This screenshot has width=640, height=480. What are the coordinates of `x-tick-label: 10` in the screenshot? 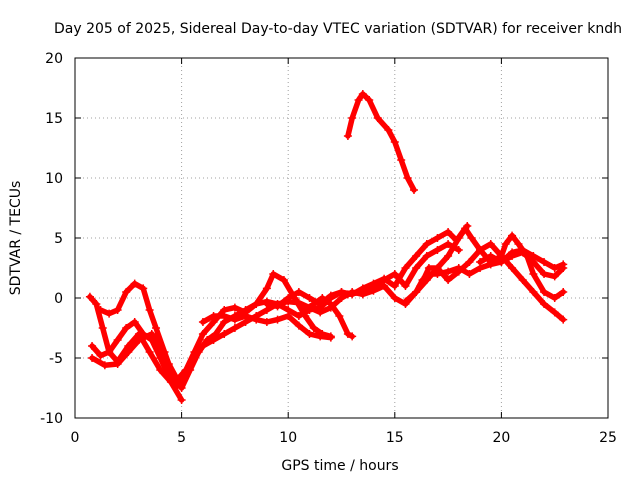 It's located at (288, 438).